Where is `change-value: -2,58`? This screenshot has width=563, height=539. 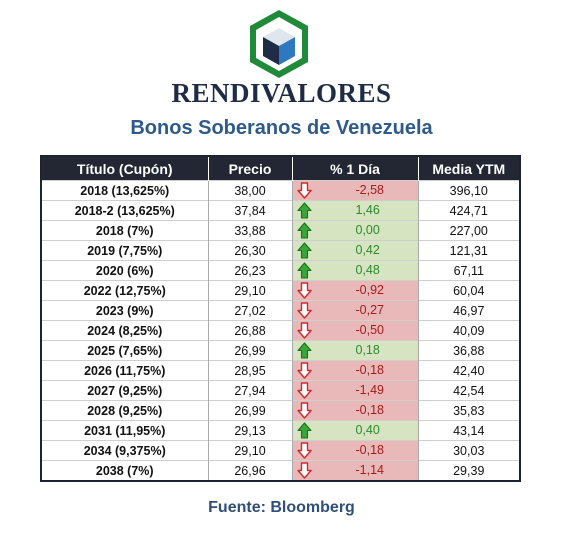 change-value: -2,58 is located at coordinates (370, 190).